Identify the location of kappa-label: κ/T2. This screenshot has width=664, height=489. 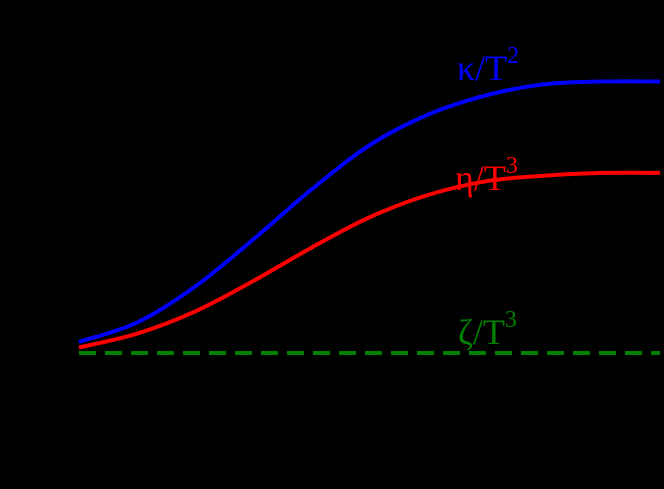
(488, 66).